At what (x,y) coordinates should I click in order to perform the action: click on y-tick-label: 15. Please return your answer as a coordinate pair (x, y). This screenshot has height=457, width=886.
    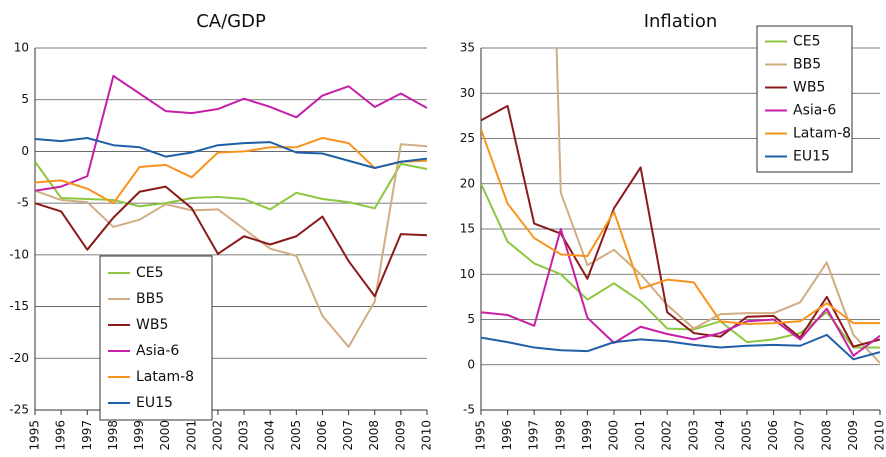
    Looking at the image, I should click on (467, 229).